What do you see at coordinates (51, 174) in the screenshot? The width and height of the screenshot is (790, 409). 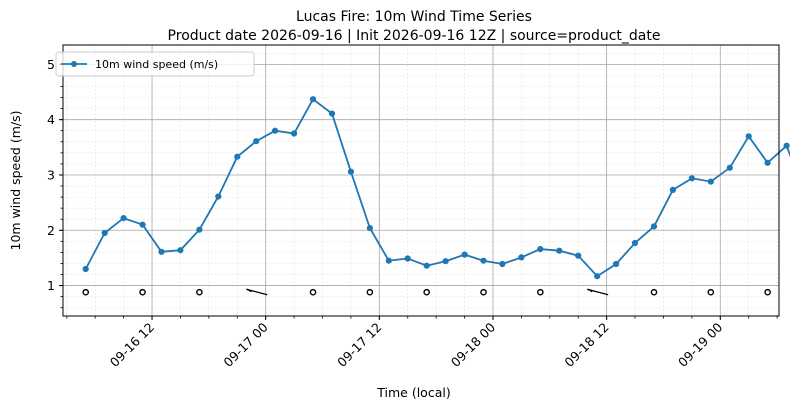 I see `y-tick-label: 3` at bounding box center [51, 174].